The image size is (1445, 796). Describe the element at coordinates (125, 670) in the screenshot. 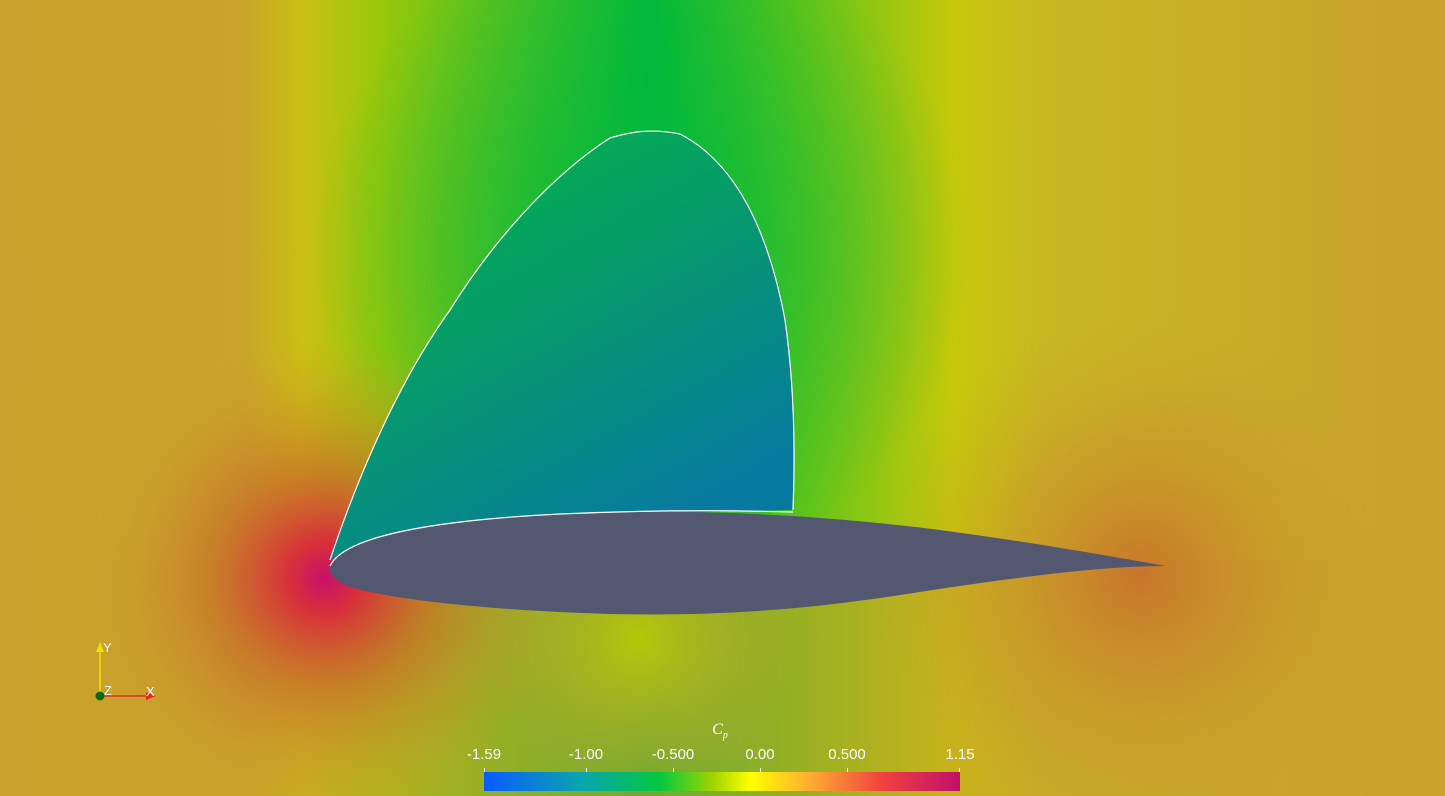

I see `orientation-axes: Y X Z` at that location.